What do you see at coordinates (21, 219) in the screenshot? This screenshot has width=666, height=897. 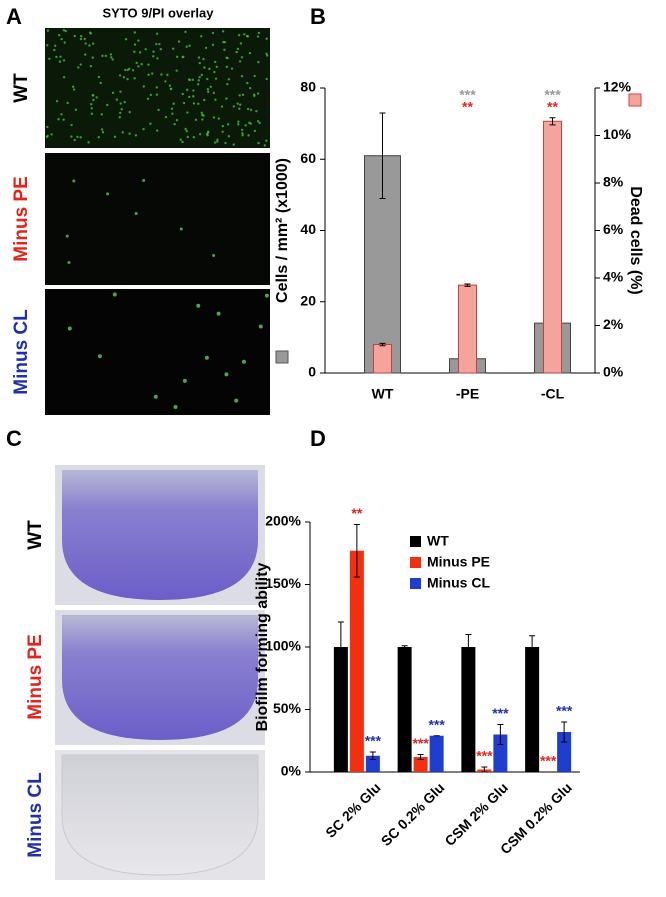 I see `micrograph-label: Minus PE` at bounding box center [21, 219].